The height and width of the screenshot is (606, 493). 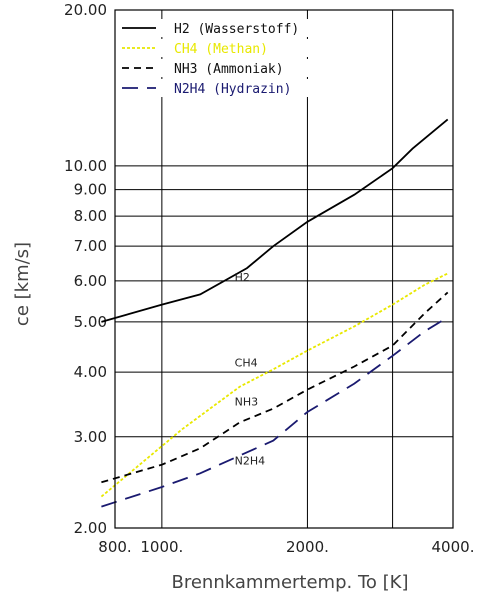 I want to click on y-tick-label: 9.00, so click(x=90, y=190).